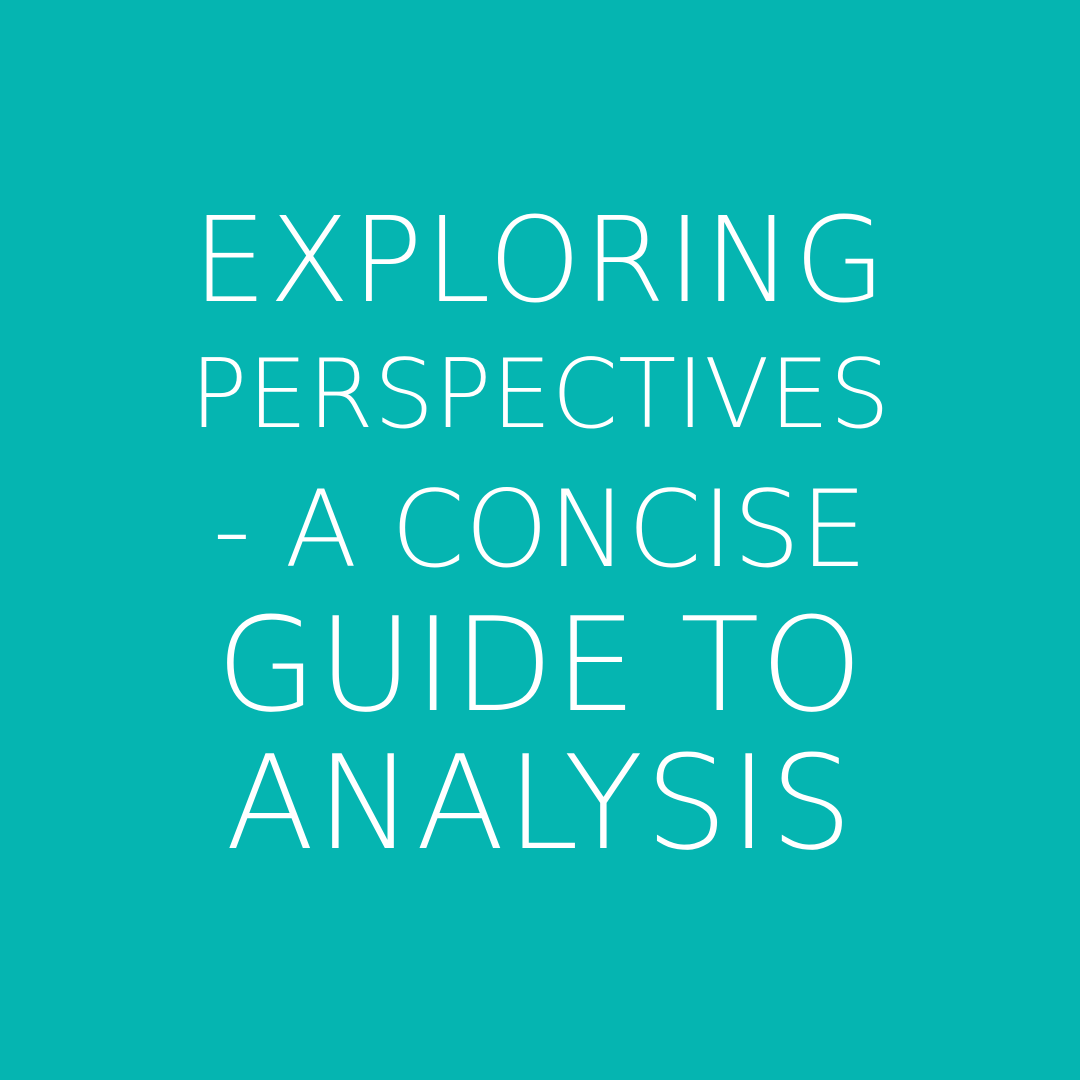 Image resolution: width=1080 pixels, height=1080 pixels. What do you see at coordinates (540, 803) in the screenshot?
I see `title-line-5: ANALYSIS` at bounding box center [540, 803].